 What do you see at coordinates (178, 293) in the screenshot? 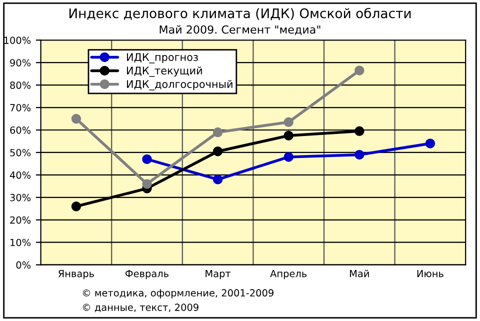
I see `text: © методика, оформление, 2001-2009` at bounding box center [178, 293].